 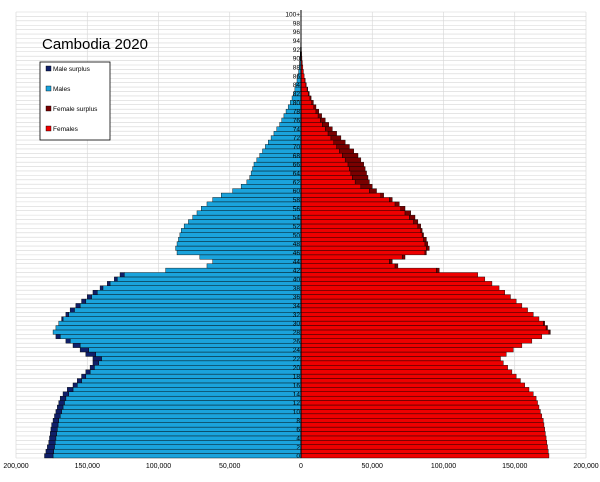 What do you see at coordinates (87, 466) in the screenshot?
I see `x-tick-label: 150,000` at bounding box center [87, 466].